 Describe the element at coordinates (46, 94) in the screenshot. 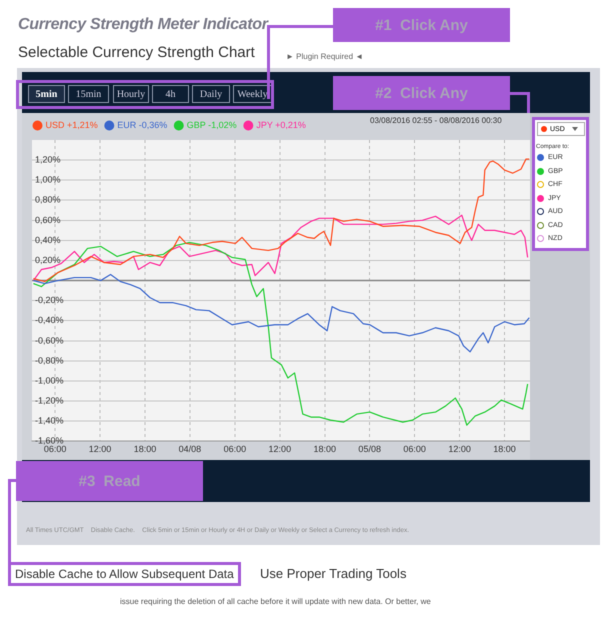

I see `text: 5min` at that location.